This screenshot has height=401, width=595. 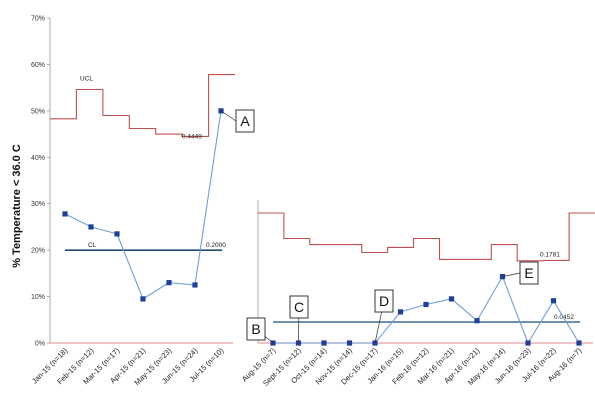 What do you see at coordinates (40, 182) in the screenshot?
I see `y-tick-labels: 0% 10% 20% 30% 40% 50% 60% 70%` at bounding box center [40, 182].